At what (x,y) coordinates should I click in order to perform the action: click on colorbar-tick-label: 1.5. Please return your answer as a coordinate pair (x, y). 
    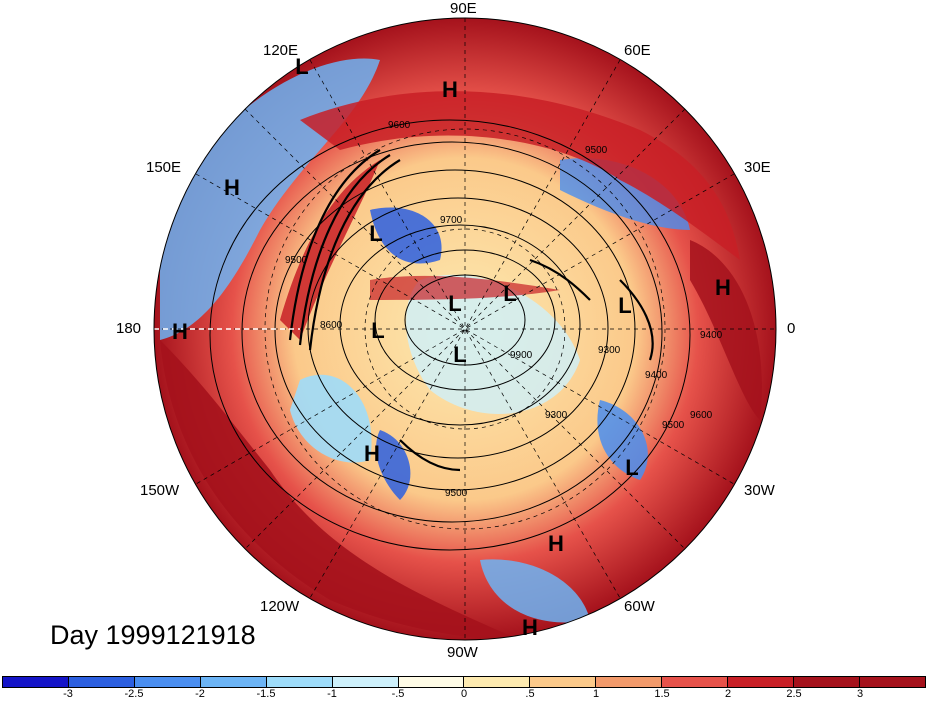
    Looking at the image, I should click on (662, 694).